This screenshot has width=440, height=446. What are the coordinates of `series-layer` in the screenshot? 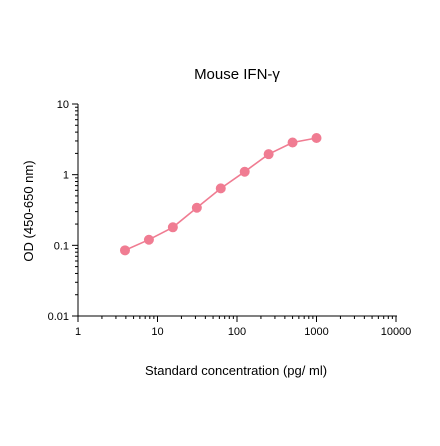 It's located at (220, 194).